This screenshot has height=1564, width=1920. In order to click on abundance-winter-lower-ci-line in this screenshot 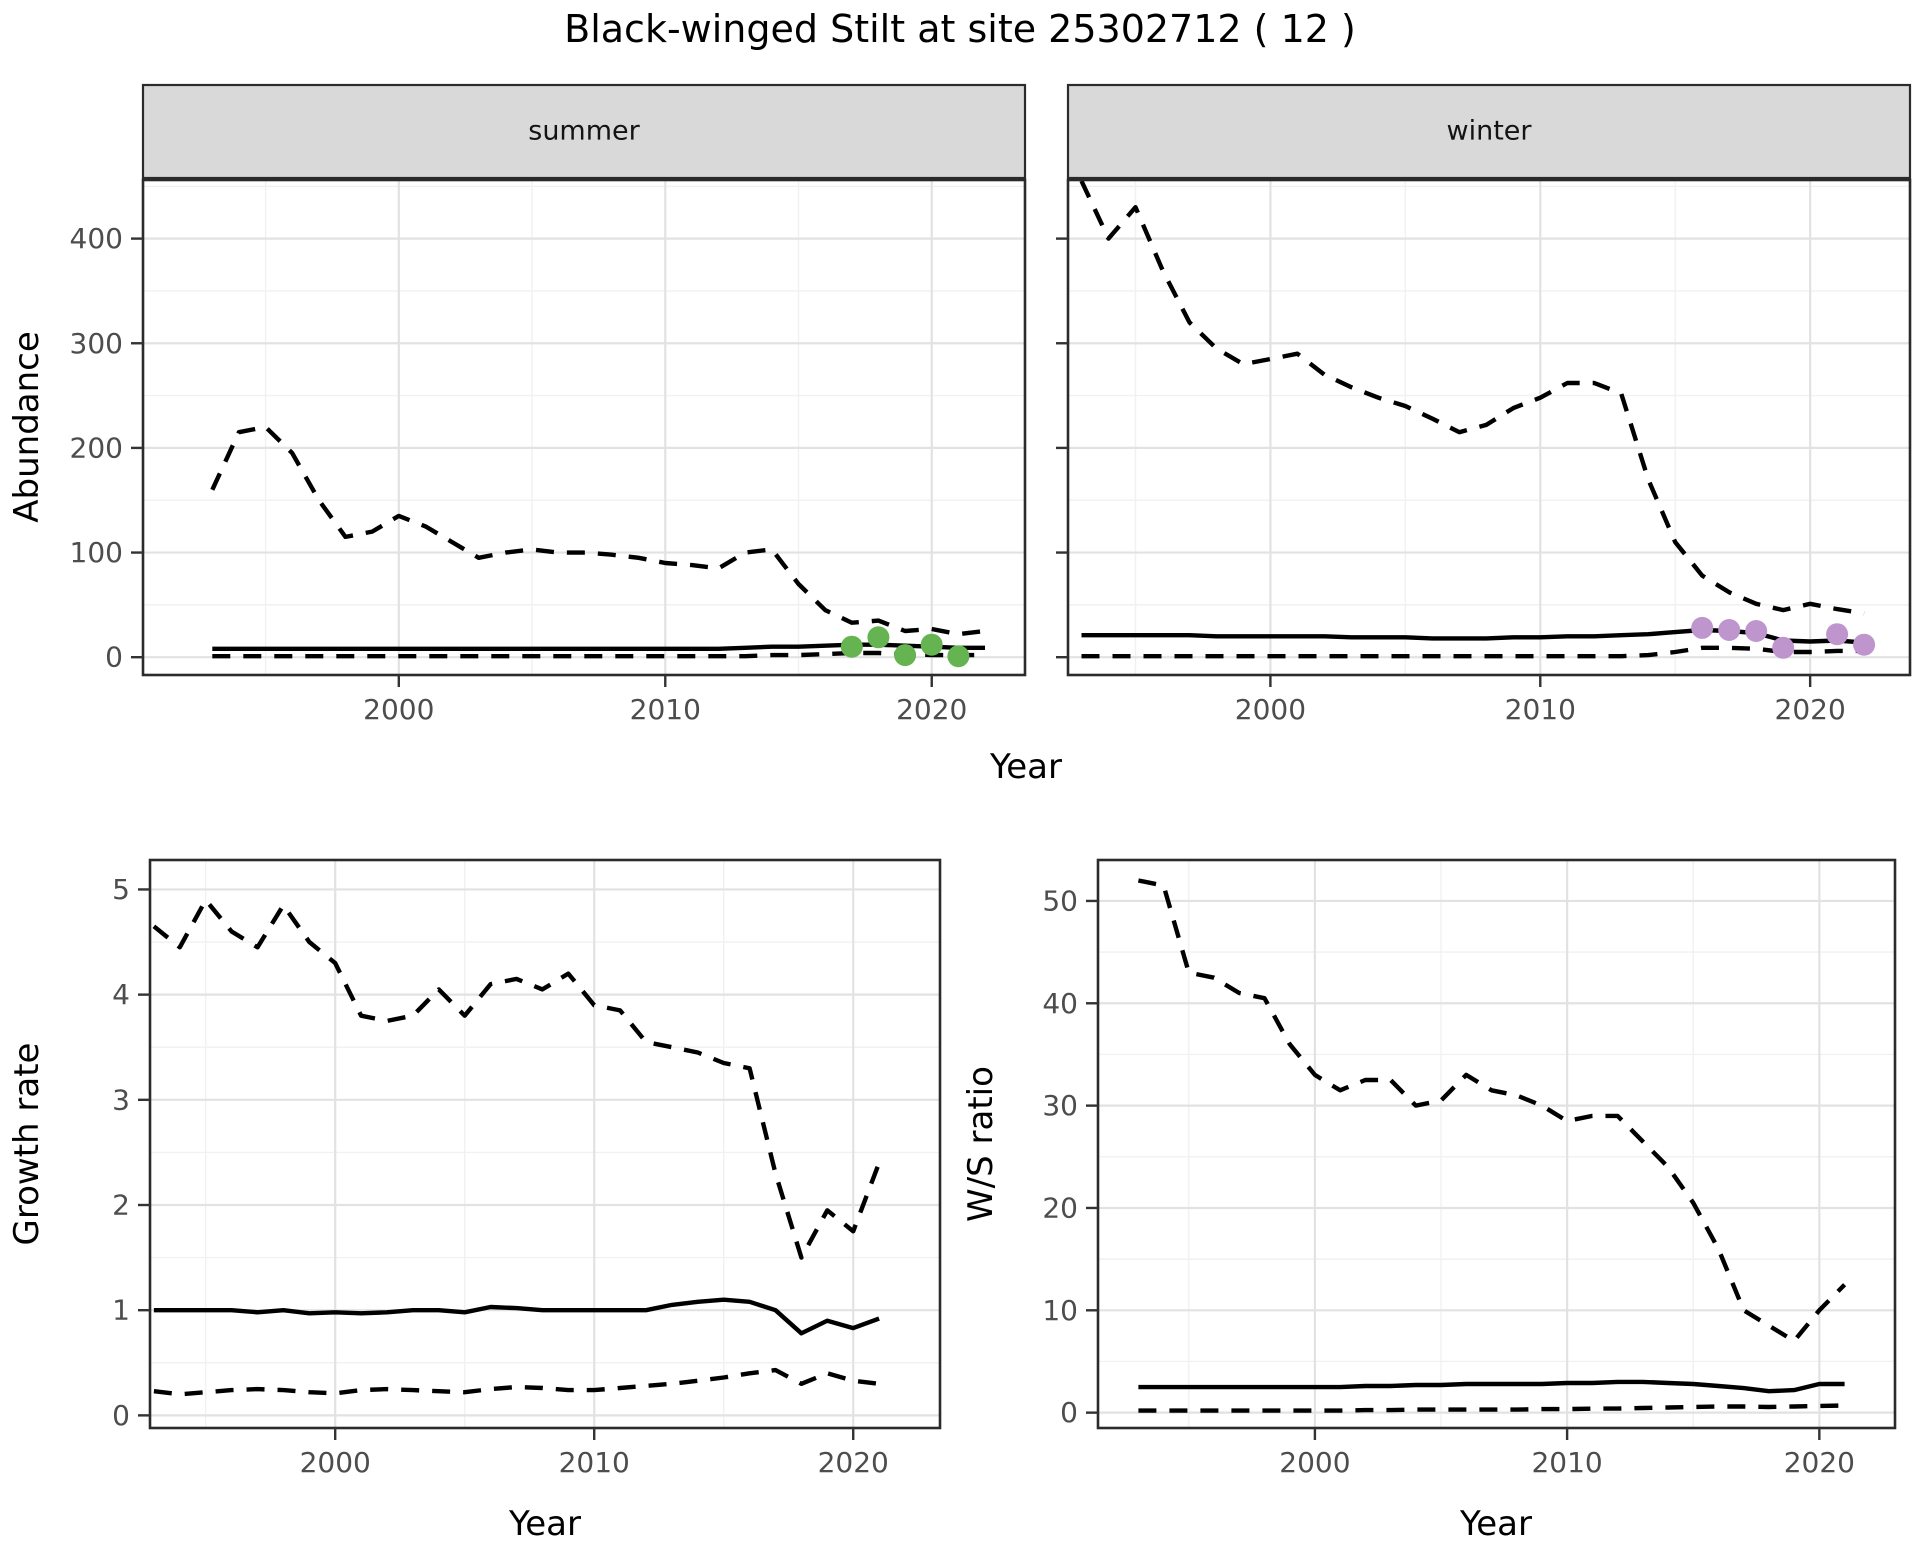, I will do `click(1473, 652)`.